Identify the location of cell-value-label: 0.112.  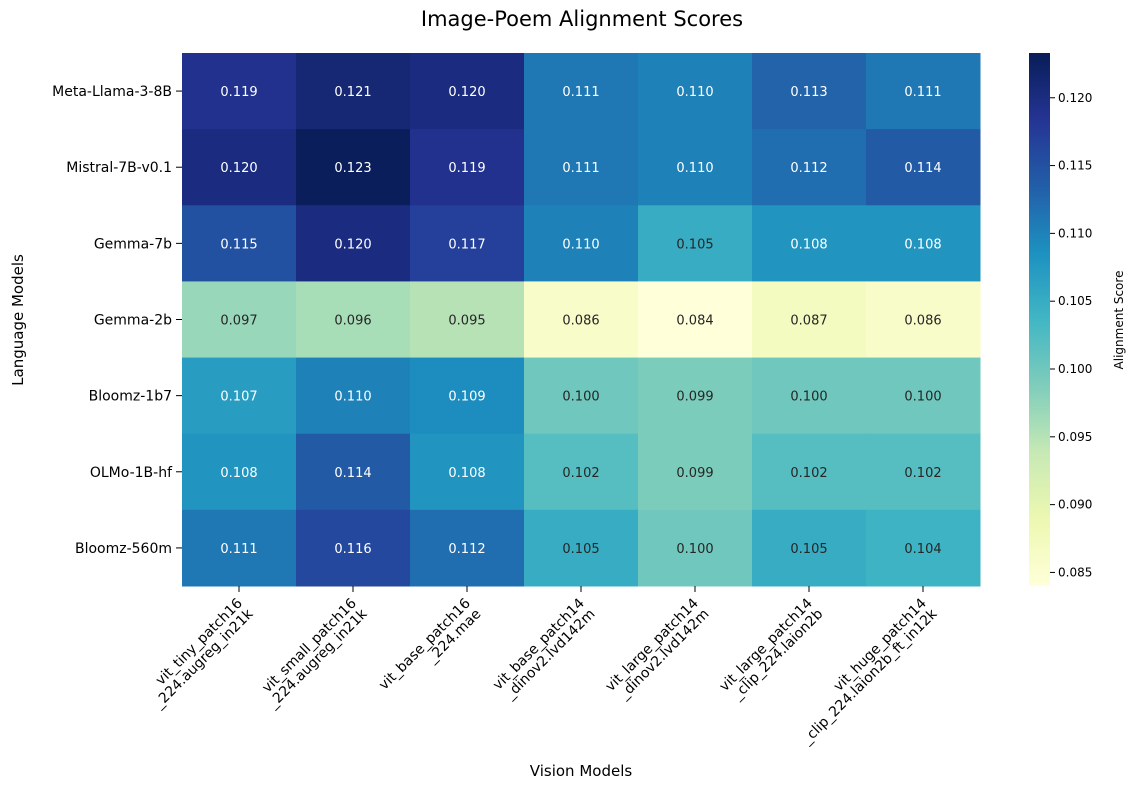
(808, 168).